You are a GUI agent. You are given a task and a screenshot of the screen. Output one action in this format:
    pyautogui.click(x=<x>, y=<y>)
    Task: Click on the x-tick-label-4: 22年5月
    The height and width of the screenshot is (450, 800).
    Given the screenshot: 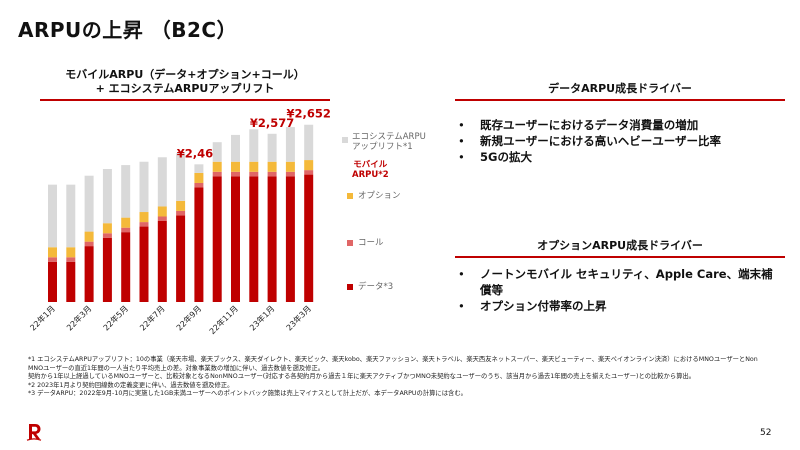 What is the action you would take?
    pyautogui.click(x=115, y=317)
    